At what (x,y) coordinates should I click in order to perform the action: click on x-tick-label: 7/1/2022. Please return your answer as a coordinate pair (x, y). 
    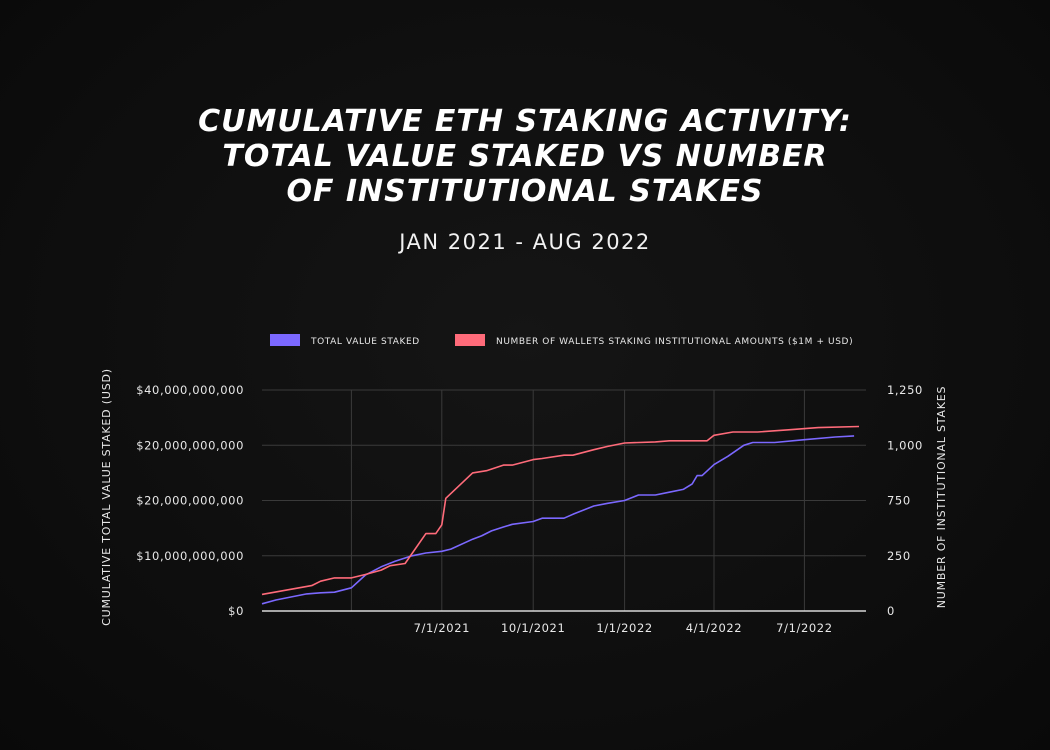
    Looking at the image, I should click on (804, 628).